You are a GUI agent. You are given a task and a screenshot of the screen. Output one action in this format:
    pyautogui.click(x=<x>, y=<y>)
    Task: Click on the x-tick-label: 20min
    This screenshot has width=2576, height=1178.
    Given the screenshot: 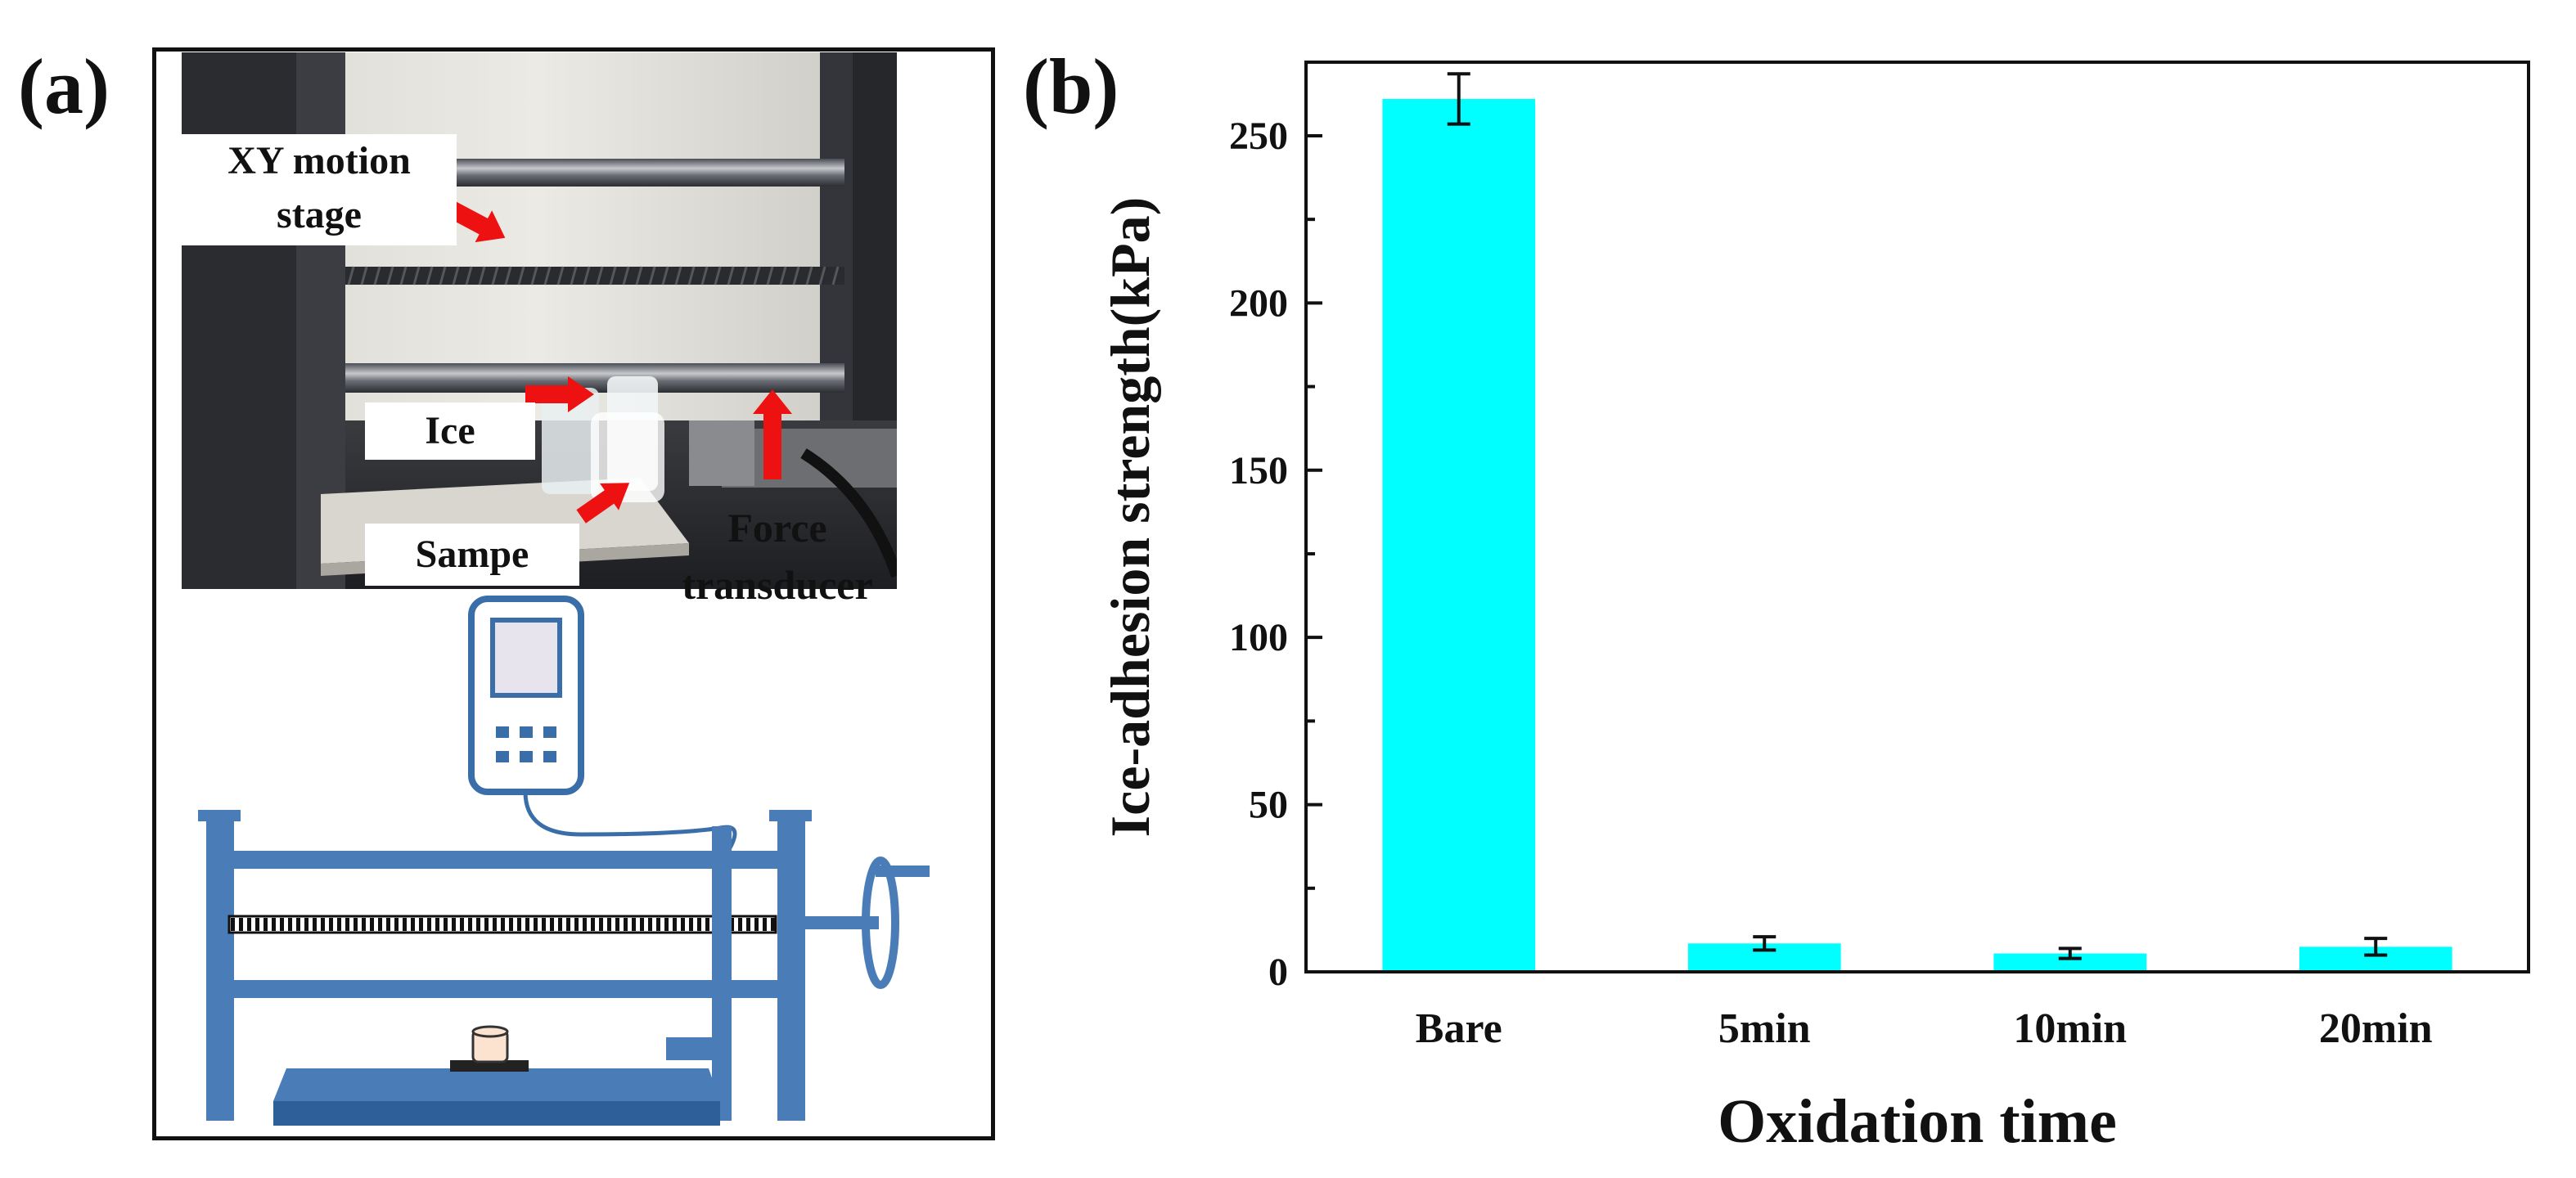 What is the action you would take?
    pyautogui.click(x=2376, y=1028)
    